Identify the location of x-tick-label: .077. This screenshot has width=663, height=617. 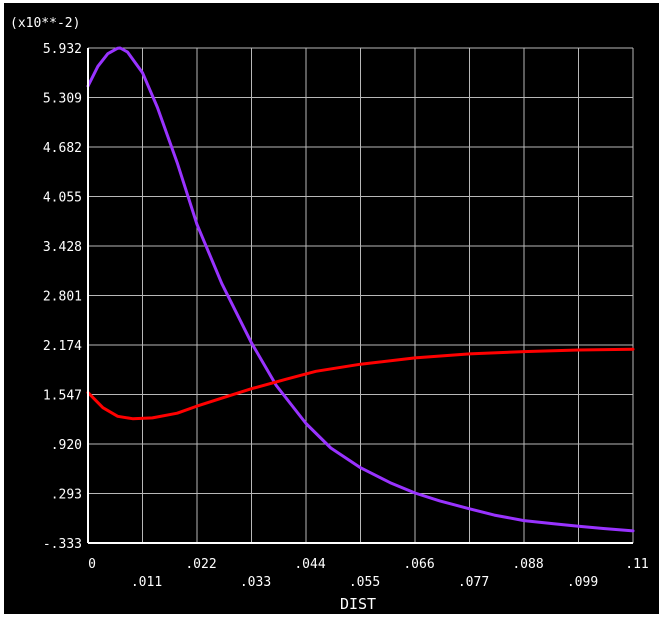
(473, 582).